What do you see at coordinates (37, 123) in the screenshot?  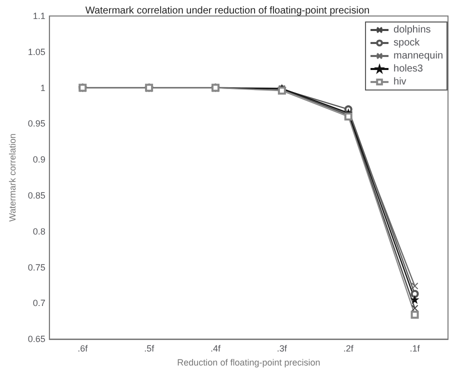 I see `y-tick-label: 0.95` at bounding box center [37, 123].